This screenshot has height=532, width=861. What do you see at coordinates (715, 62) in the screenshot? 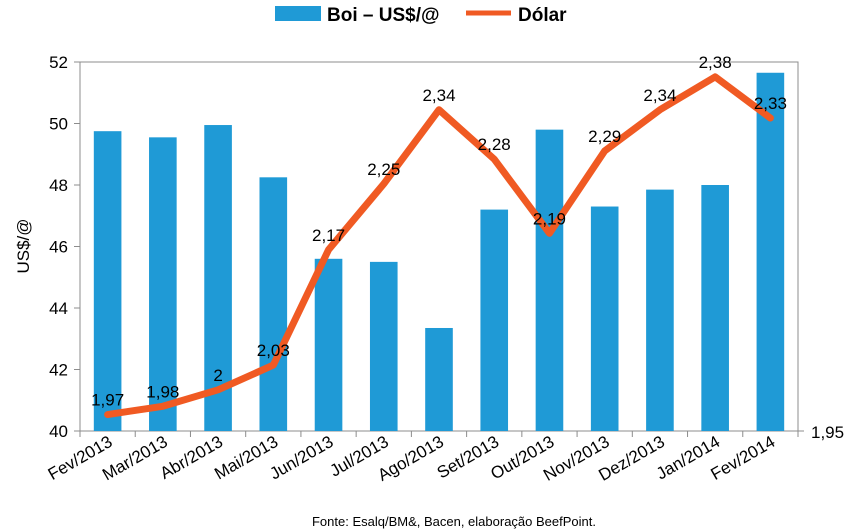
I see `data-label-dolar: 2,38` at bounding box center [715, 62].